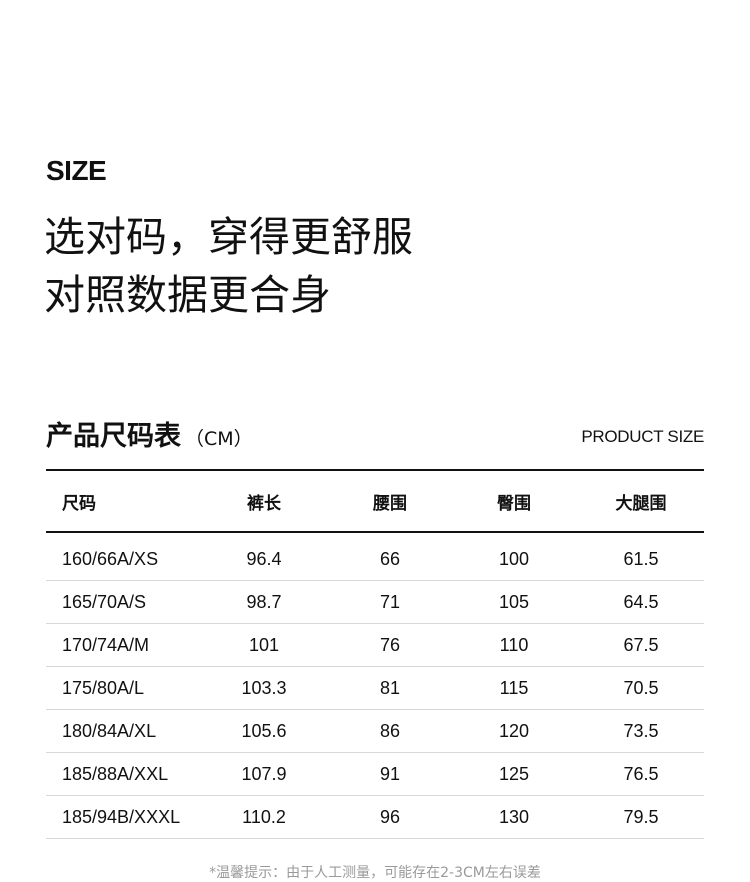 The width and height of the screenshot is (750, 882). Describe the element at coordinates (375, 873) in the screenshot. I see `measurement-note: *温馨提示：由于人工测量，可能存在2-3CM左右误差` at that location.